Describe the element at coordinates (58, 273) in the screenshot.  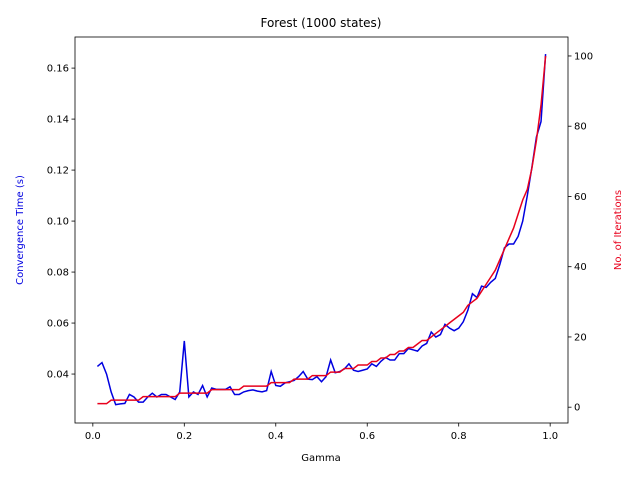
I see `y-tick-label: 0.08` at that location.